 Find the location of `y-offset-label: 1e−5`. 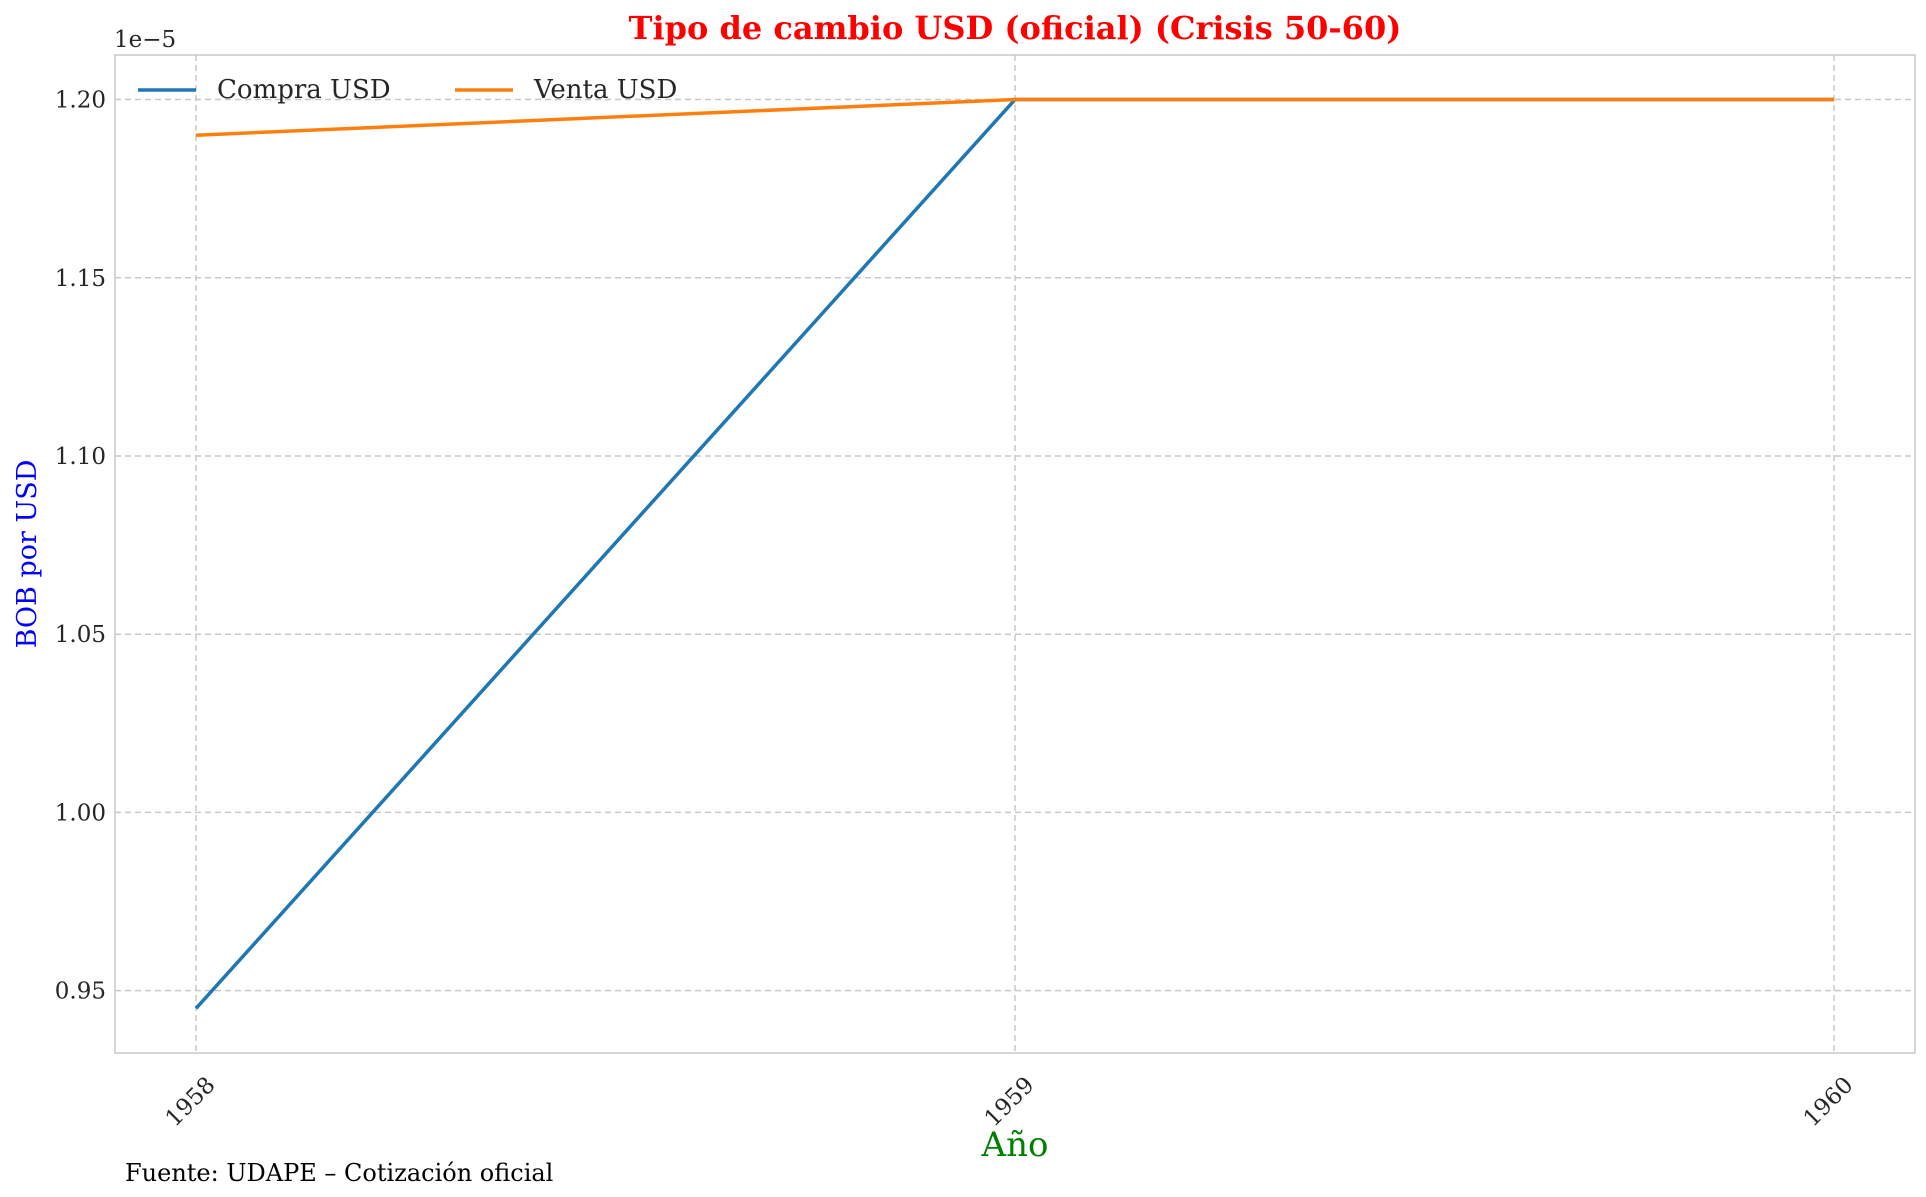

y-offset-label: 1e−5 is located at coordinates (145, 40).